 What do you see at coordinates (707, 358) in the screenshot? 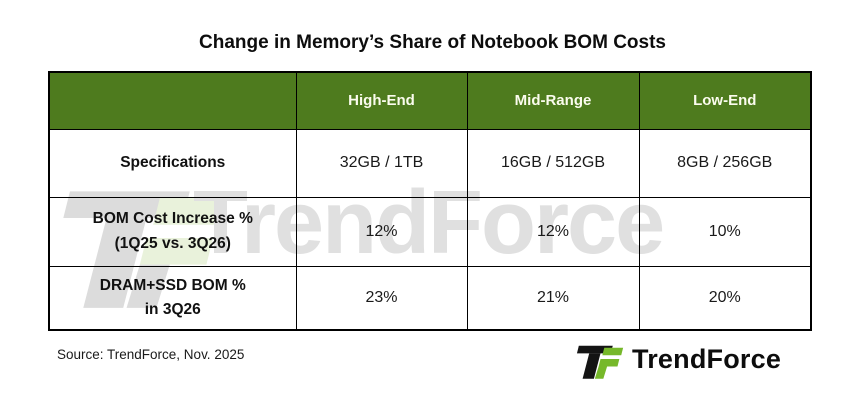
I see `trendforce-logo-text: TrendForce` at bounding box center [707, 358].